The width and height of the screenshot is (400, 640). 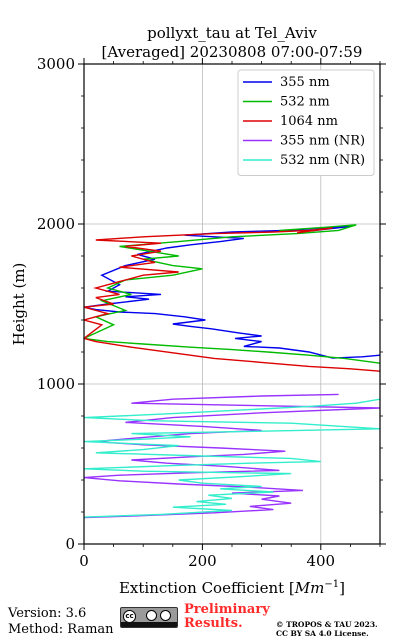 What do you see at coordinates (70, 544) in the screenshot?
I see `y-tick-label: 0` at bounding box center [70, 544].